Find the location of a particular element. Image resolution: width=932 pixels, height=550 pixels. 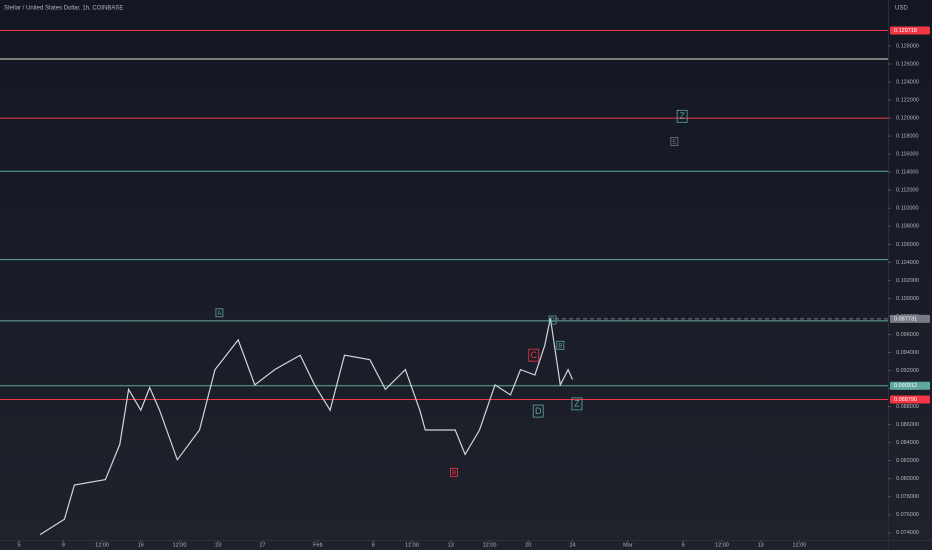

y-tick-label: 0.084000 is located at coordinates (907, 443).